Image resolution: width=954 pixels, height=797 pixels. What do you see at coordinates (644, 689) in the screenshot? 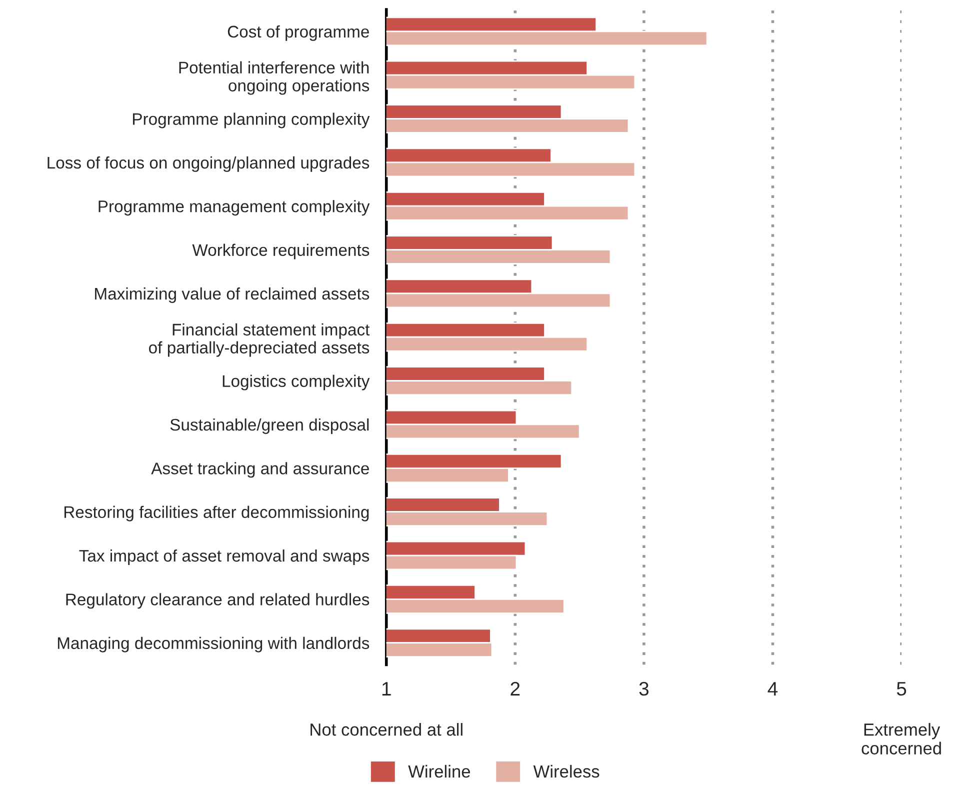
I see `x-tick-label: 3` at bounding box center [644, 689].